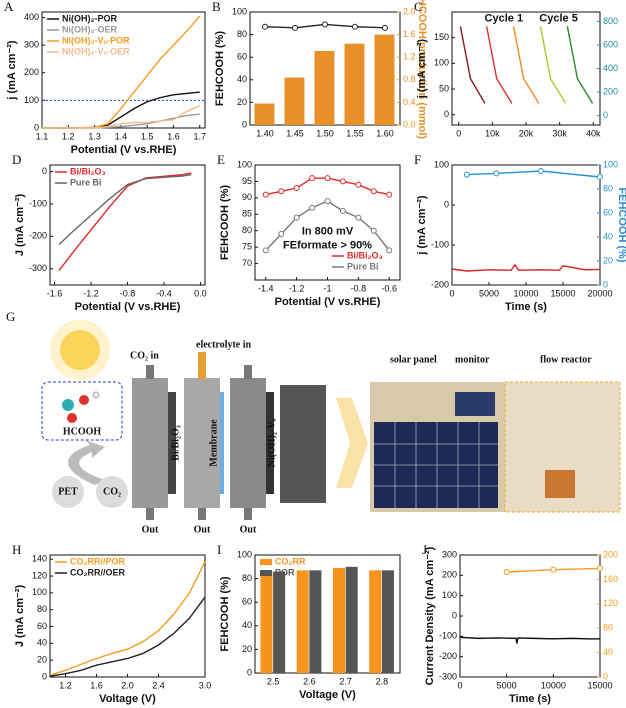 The width and height of the screenshot is (626, 708). What do you see at coordinates (213, 443) in the screenshot?
I see `membrane-label: Membrane` at bounding box center [213, 443].